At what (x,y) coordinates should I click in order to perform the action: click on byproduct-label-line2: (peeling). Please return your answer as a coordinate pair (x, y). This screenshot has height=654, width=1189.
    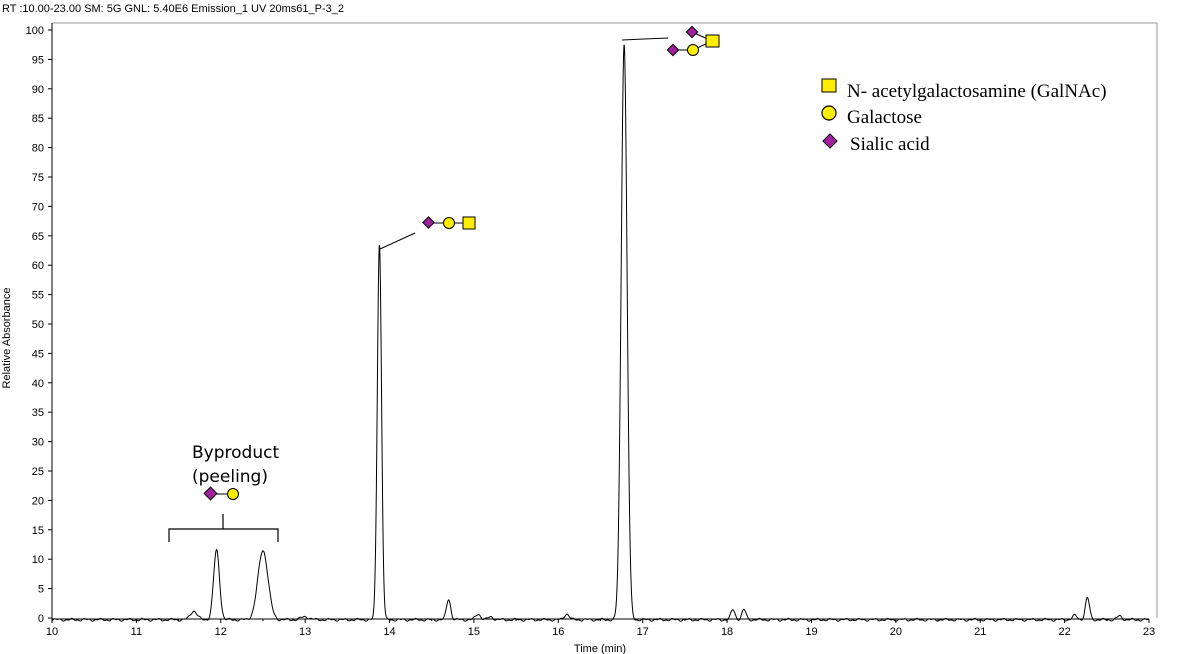
    Looking at the image, I should click on (230, 477).